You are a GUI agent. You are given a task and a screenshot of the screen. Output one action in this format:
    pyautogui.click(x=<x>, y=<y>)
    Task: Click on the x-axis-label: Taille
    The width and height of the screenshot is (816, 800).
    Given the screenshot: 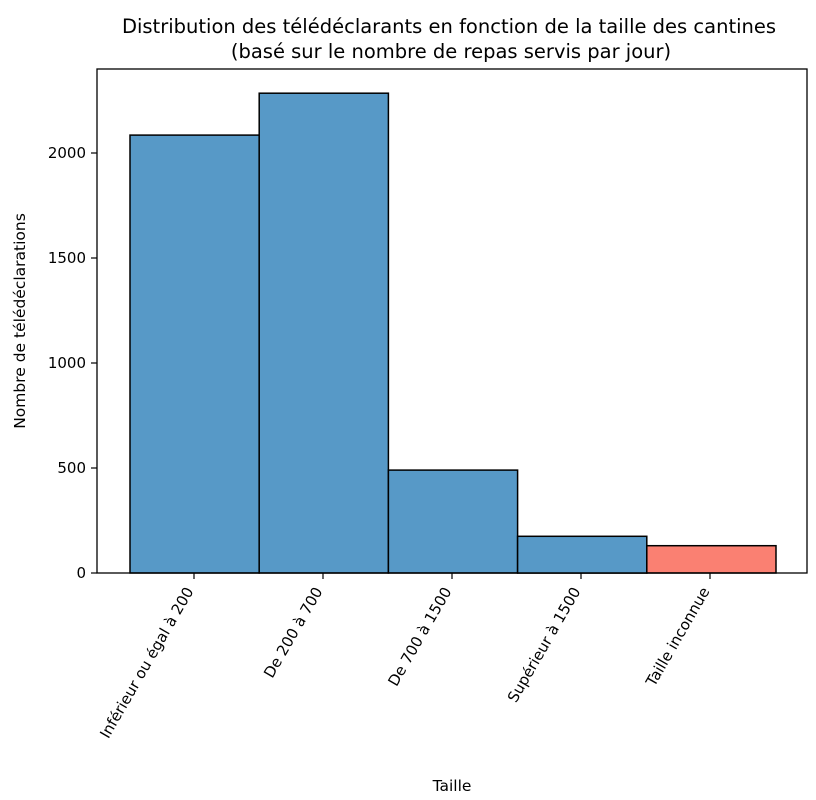 What is the action you would take?
    pyautogui.click(x=452, y=786)
    